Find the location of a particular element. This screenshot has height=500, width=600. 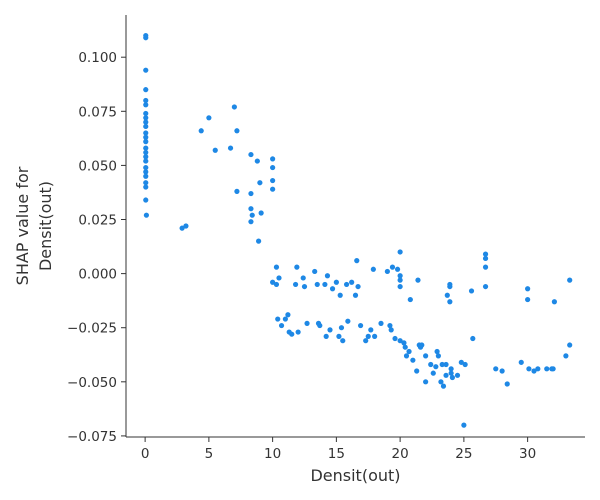

y-tick-label: −0.050 is located at coordinates (92, 383).